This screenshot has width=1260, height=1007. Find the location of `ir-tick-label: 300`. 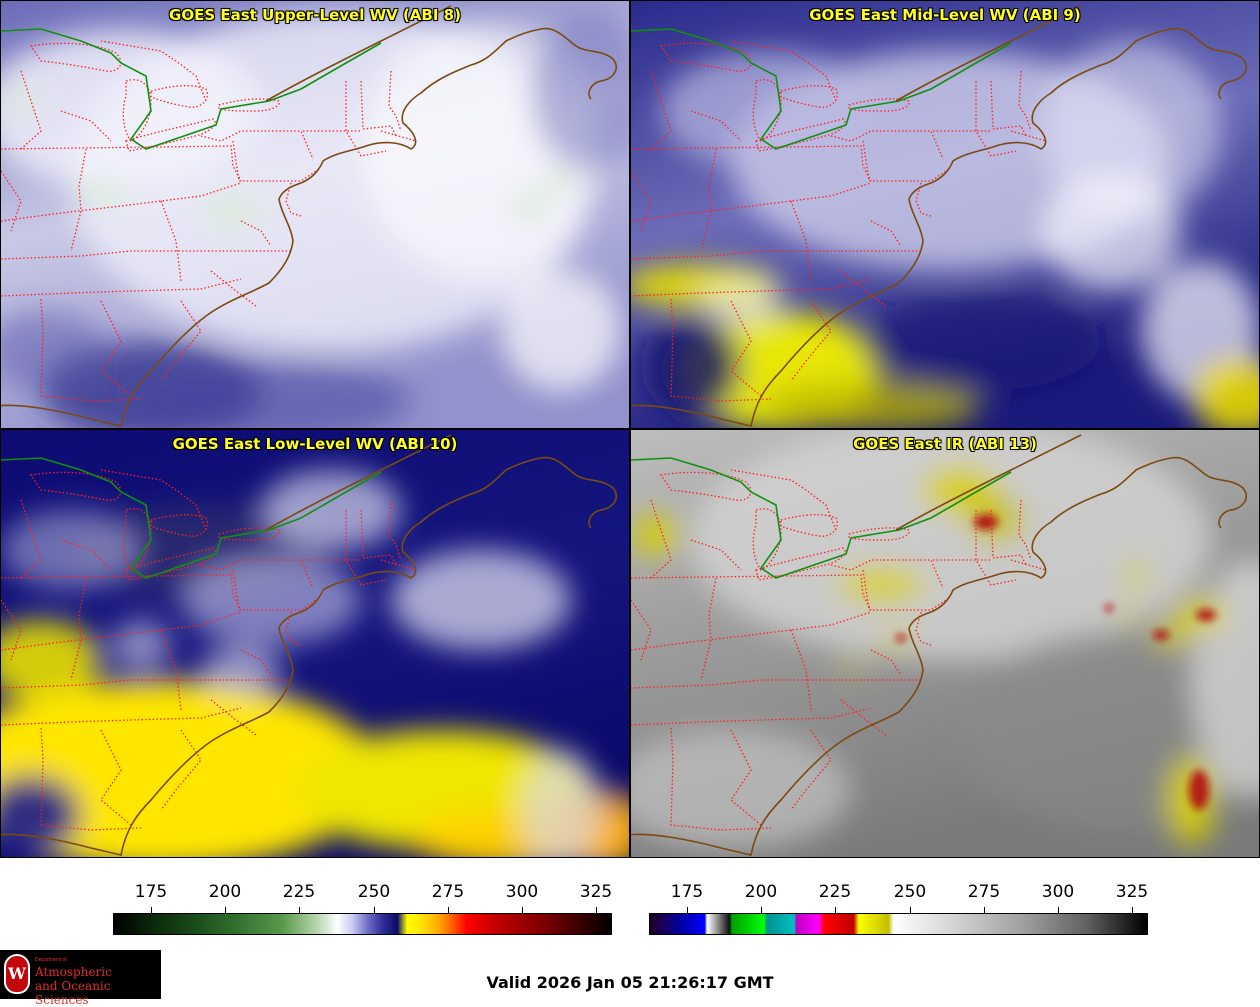

ir-tick-label: 300 is located at coordinates (1058, 892).